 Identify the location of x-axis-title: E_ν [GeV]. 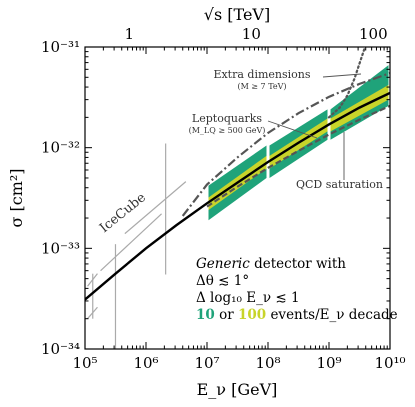
(237, 389).